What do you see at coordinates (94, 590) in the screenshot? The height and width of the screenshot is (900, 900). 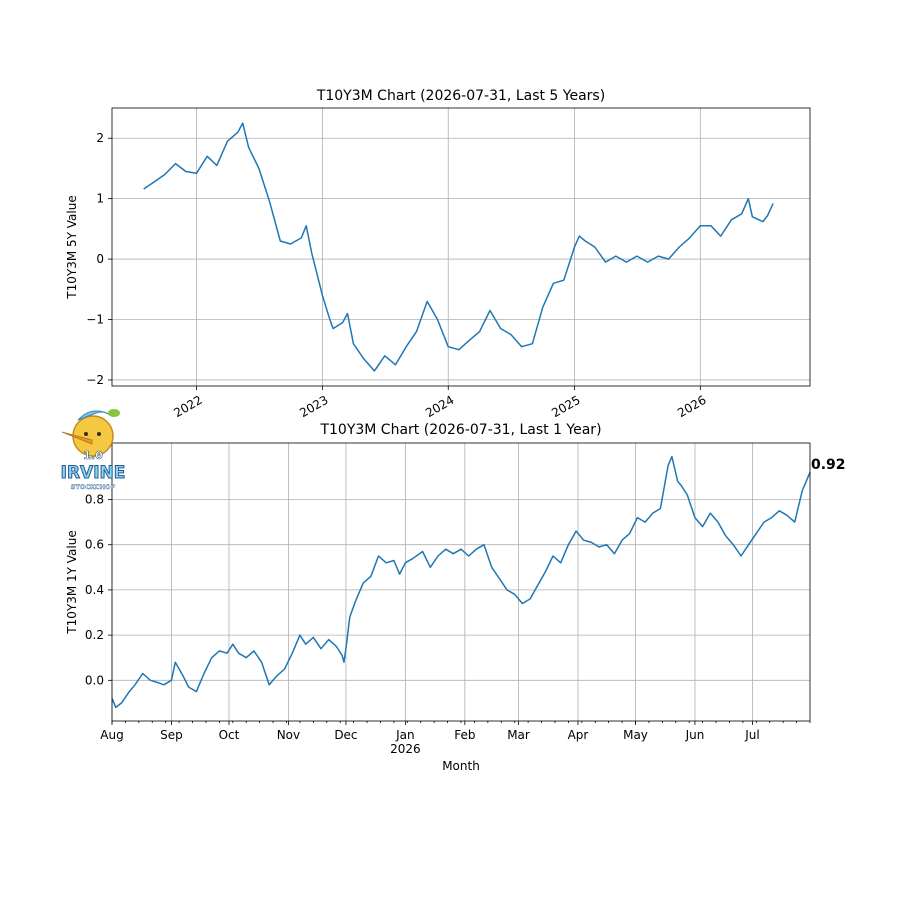 I see `y-tick-label: 0.4` at bounding box center [94, 590].